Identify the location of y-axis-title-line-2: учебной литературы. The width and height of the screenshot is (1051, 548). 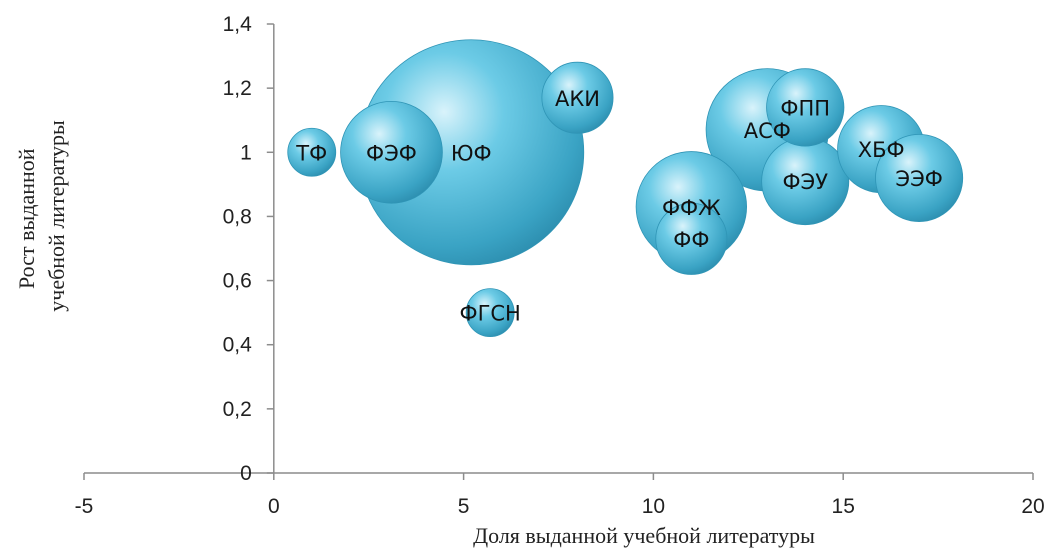
(56, 216).